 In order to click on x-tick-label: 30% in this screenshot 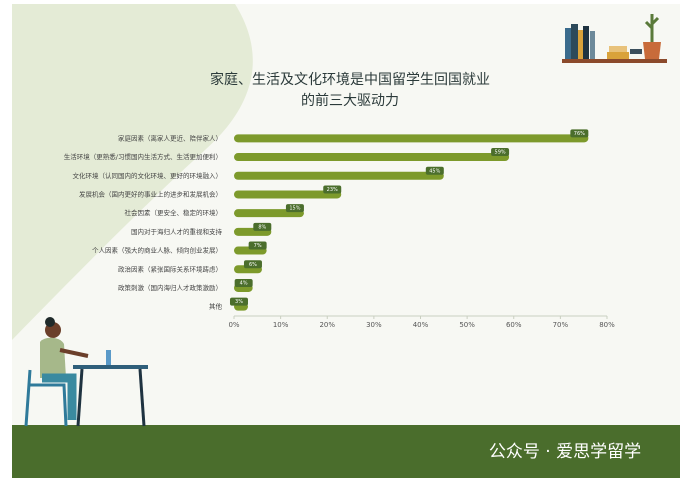, I will do `click(374, 325)`.